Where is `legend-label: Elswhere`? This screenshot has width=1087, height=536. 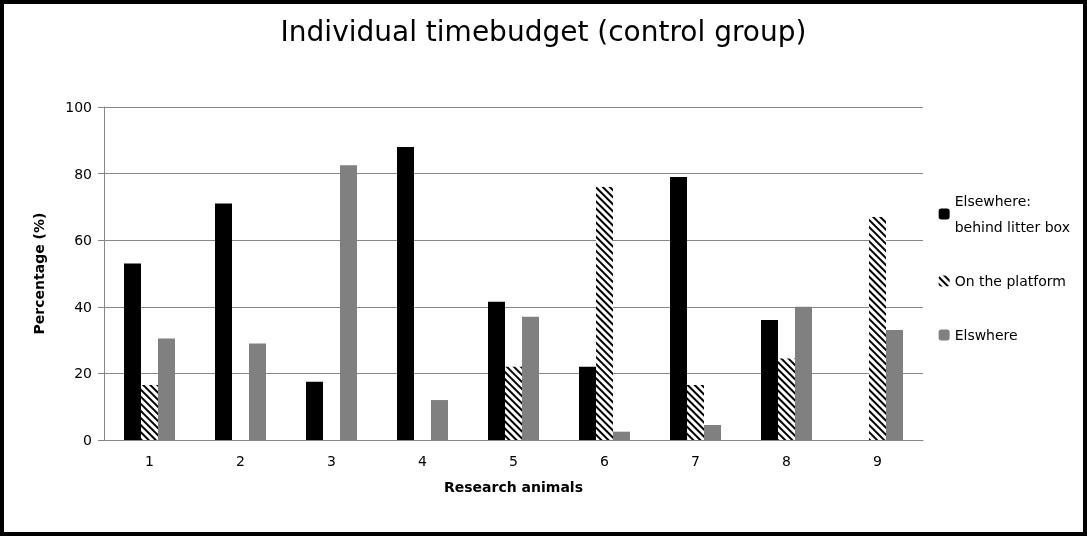
legend-label: Elswhere is located at coordinates (986, 335).